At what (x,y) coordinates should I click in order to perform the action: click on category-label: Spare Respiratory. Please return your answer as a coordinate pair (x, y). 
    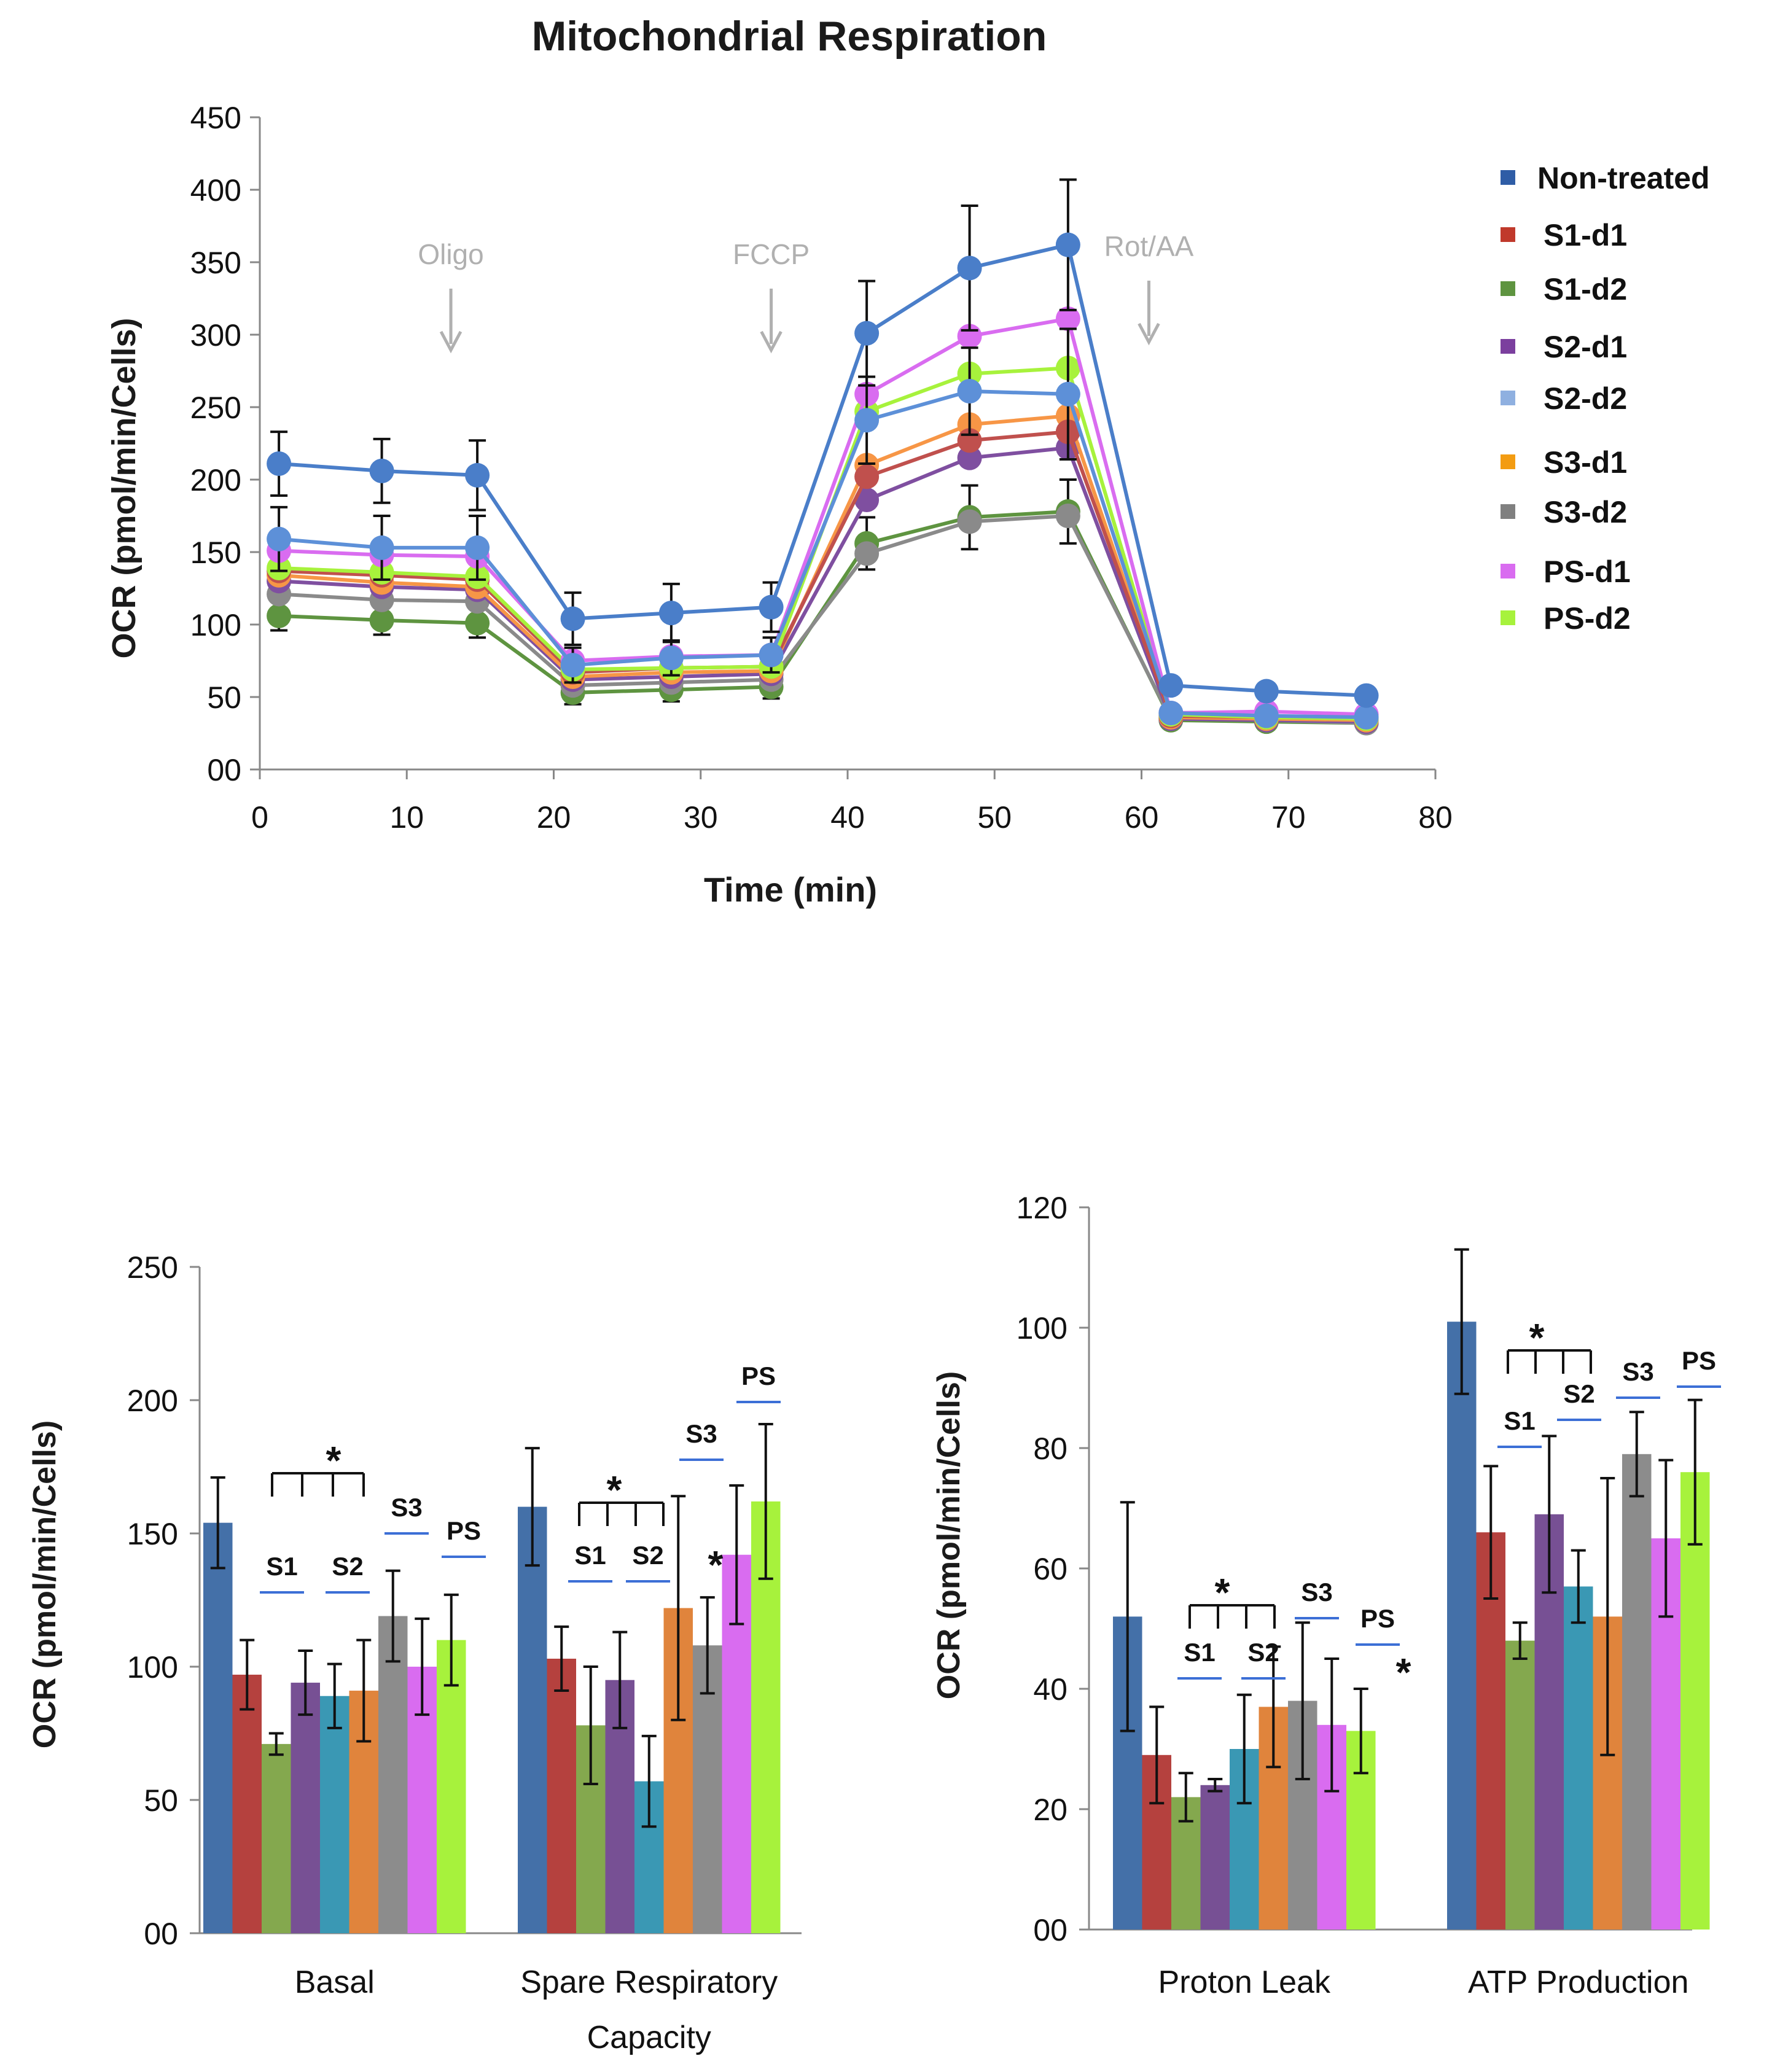
    Looking at the image, I should click on (649, 1982).